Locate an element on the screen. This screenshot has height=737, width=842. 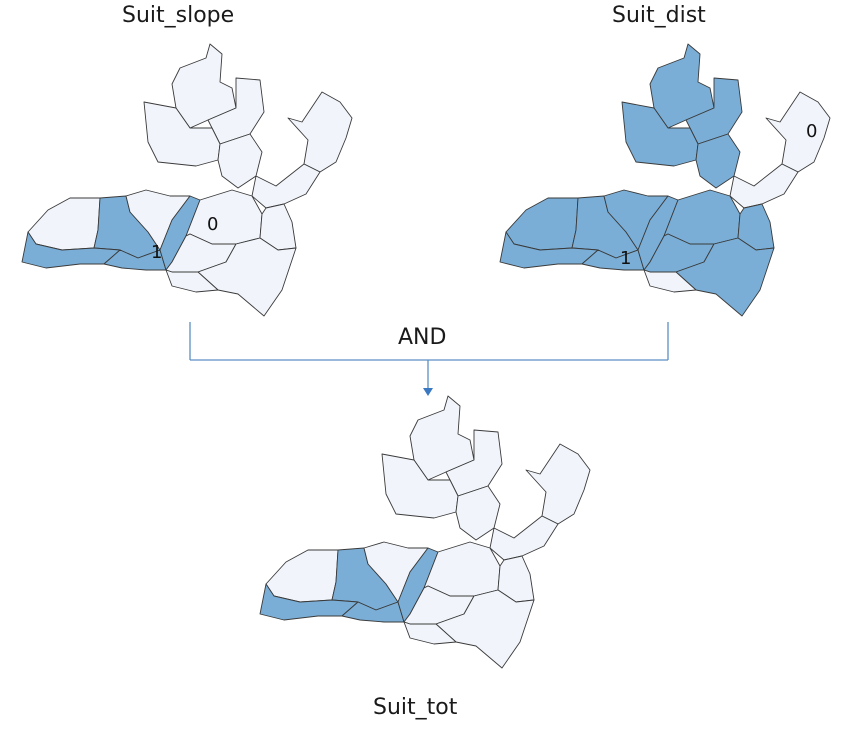
slope-zero-label: 0 is located at coordinates (212, 224).